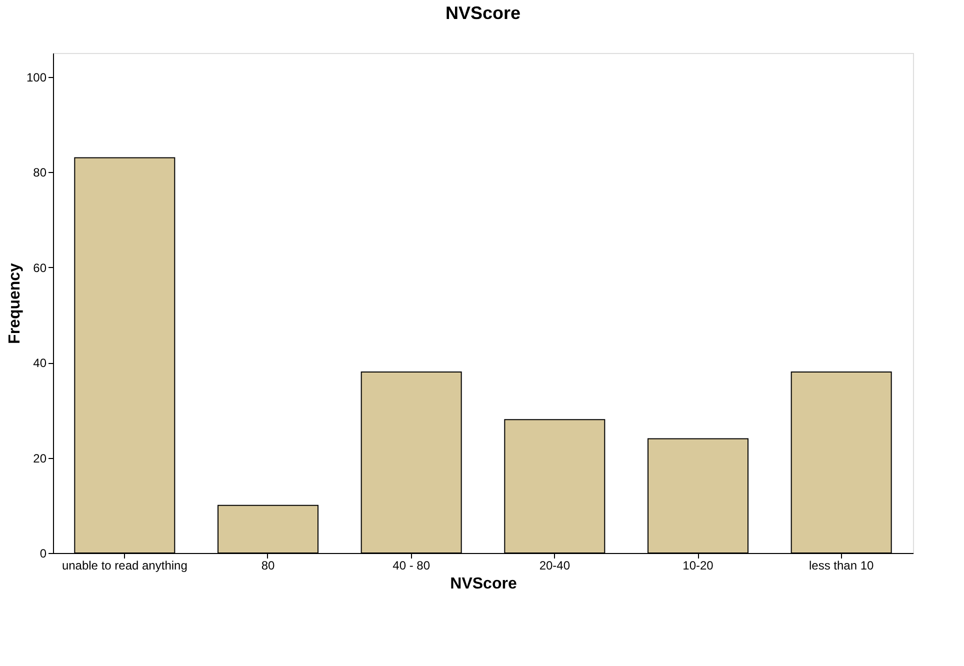 The width and height of the screenshot is (964, 666). What do you see at coordinates (554, 565) in the screenshot?
I see `x-tick-label: 20-40` at bounding box center [554, 565].